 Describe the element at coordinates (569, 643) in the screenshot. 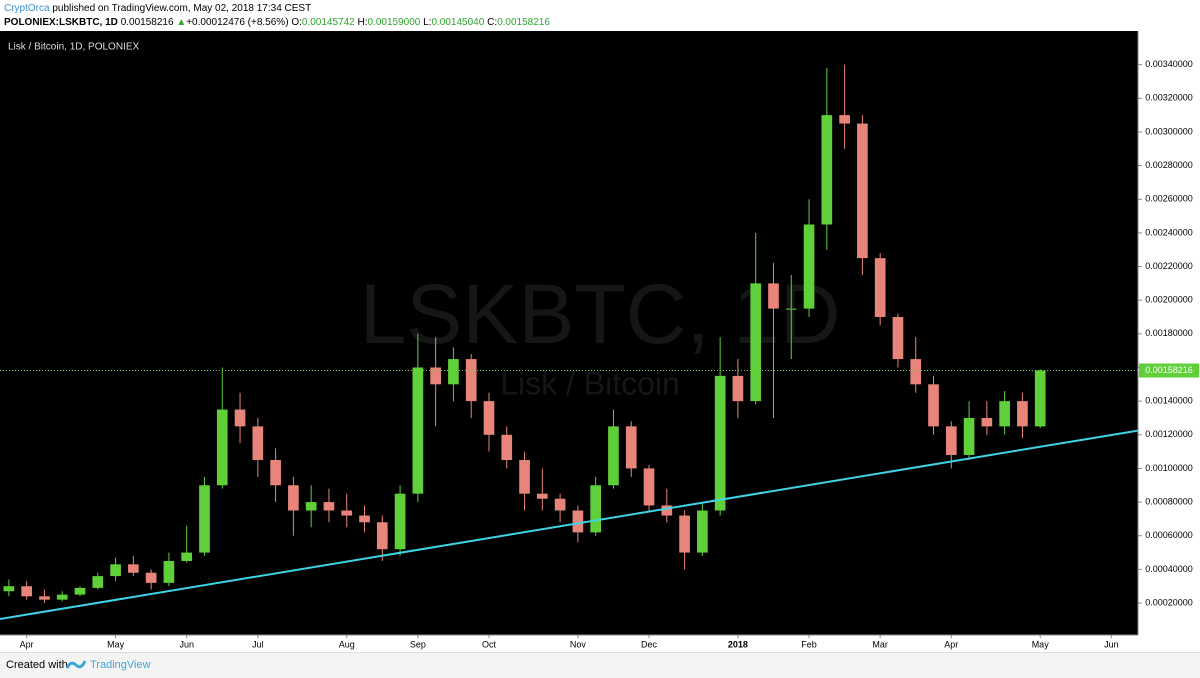

I see `x-axis-area` at that location.